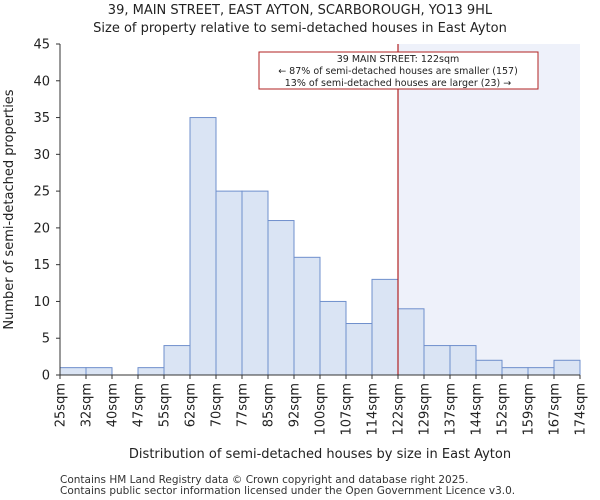 The height and width of the screenshot is (500, 600). What do you see at coordinates (151, 371) in the screenshot?
I see `bar-47sqm` at bounding box center [151, 371].